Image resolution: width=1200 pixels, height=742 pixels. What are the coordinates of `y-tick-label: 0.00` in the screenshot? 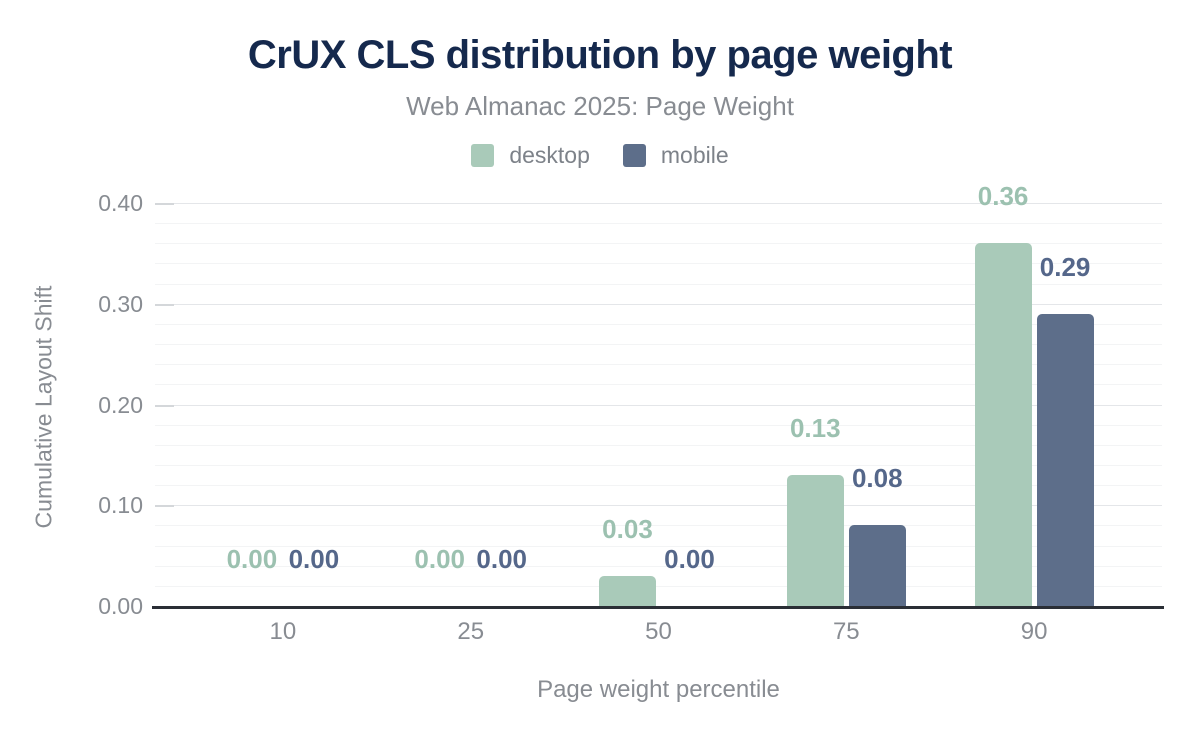 It's located at (120, 606).